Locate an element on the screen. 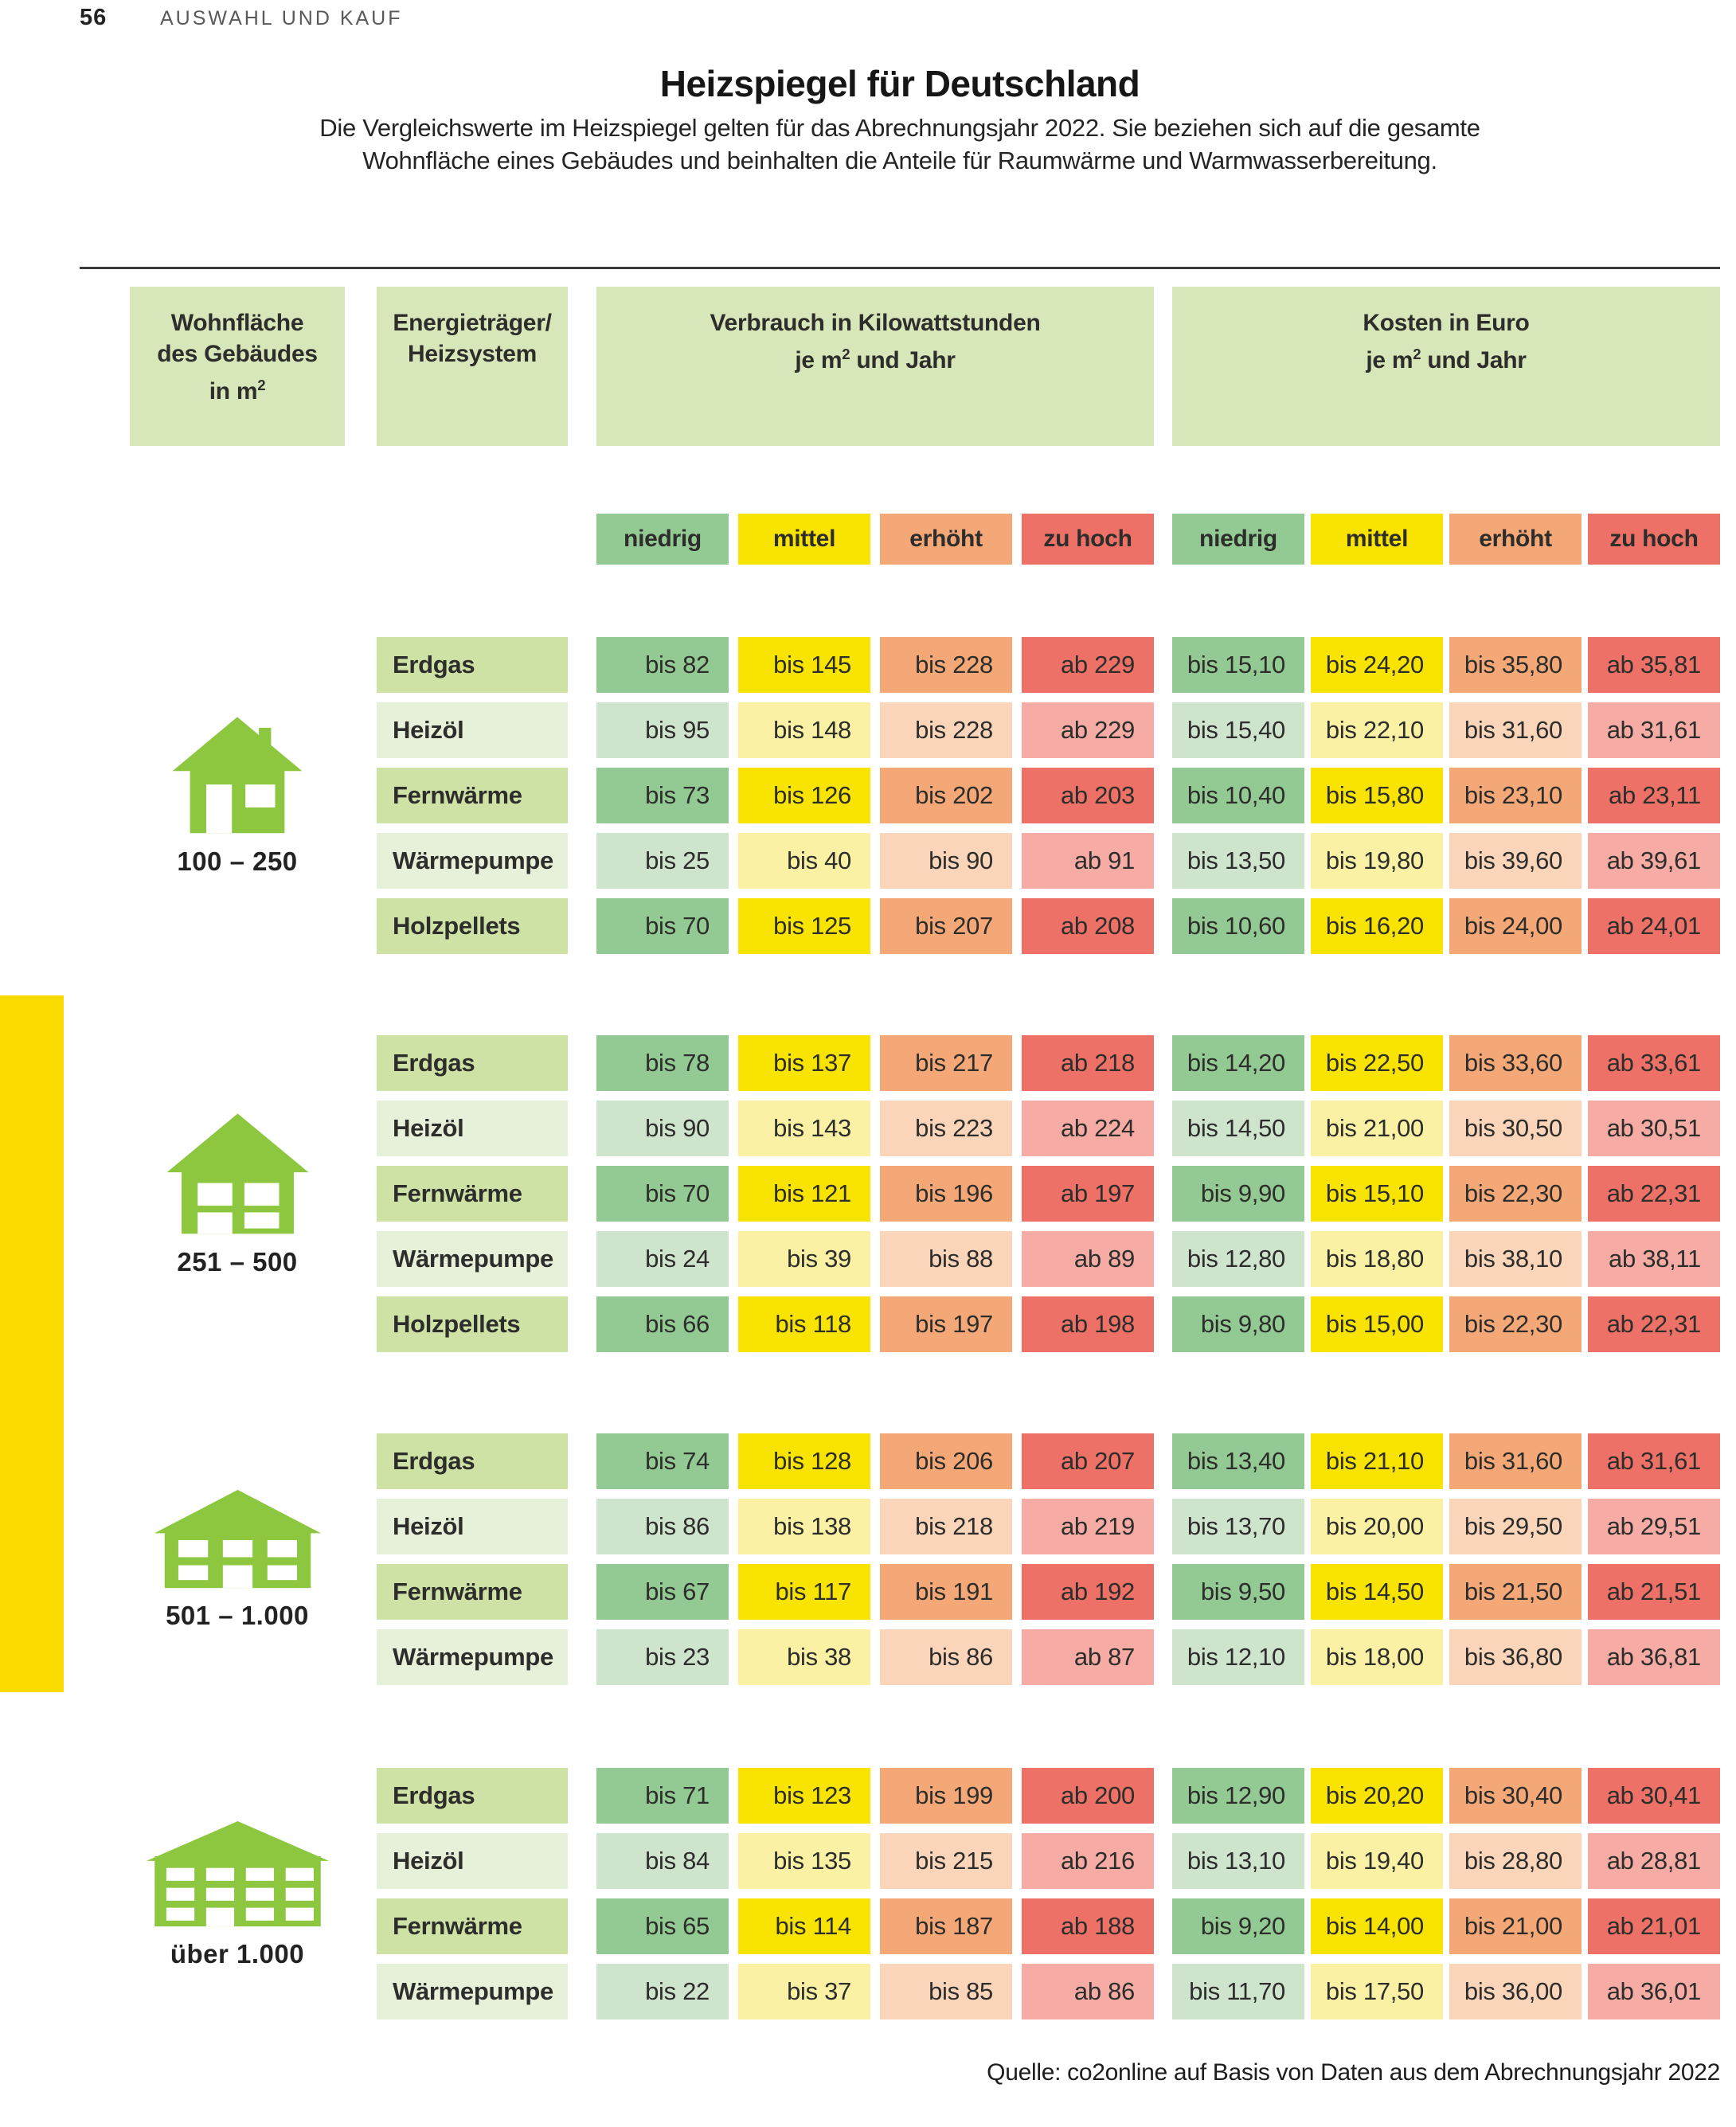 The width and height of the screenshot is (1736, 2127). cost-cell: ab 22,31 is located at coordinates (1654, 1324).